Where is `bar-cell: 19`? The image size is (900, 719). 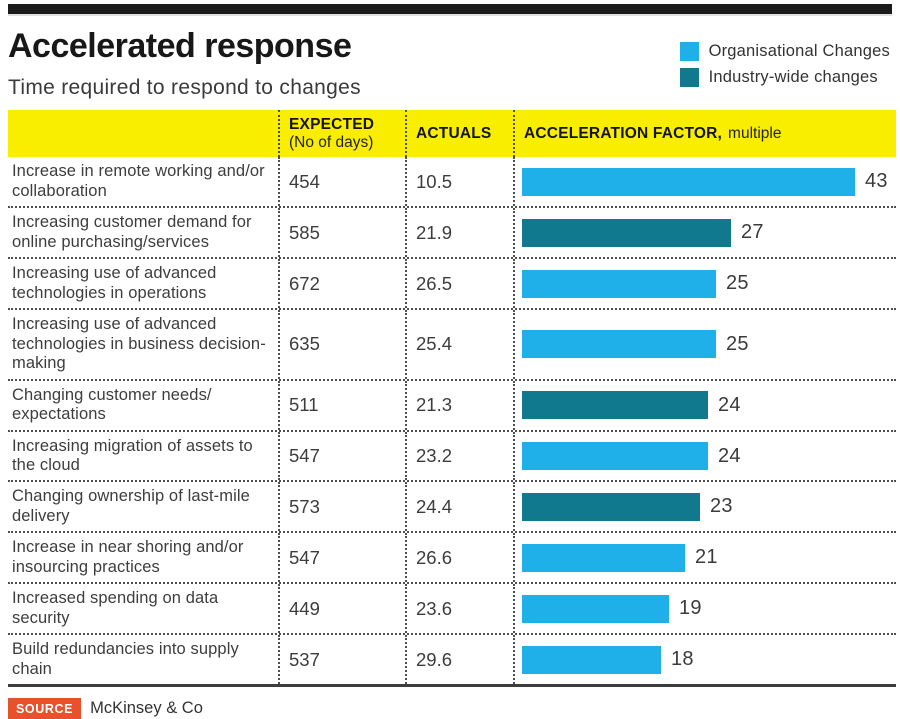
bar-cell: 19 is located at coordinates (704, 609).